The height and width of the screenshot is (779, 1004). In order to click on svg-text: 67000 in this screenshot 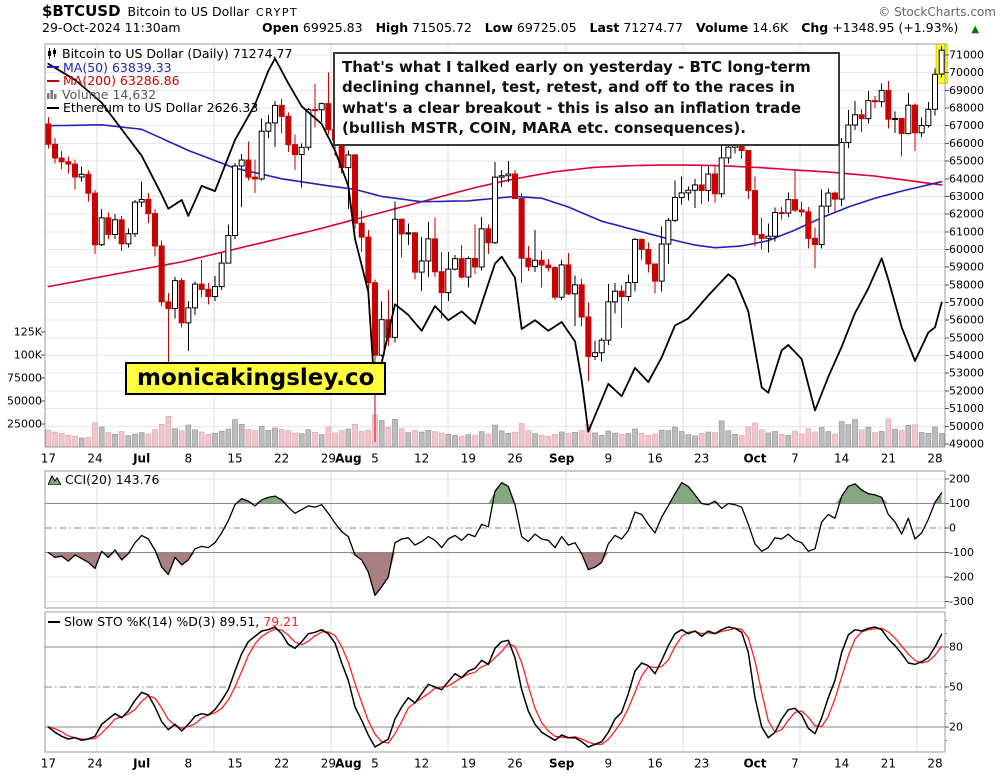, I will do `click(966, 125)`.